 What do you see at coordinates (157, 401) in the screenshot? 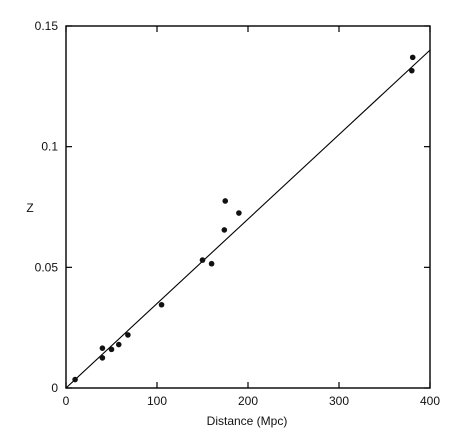
I see `x-tick-label: 100` at bounding box center [157, 401].